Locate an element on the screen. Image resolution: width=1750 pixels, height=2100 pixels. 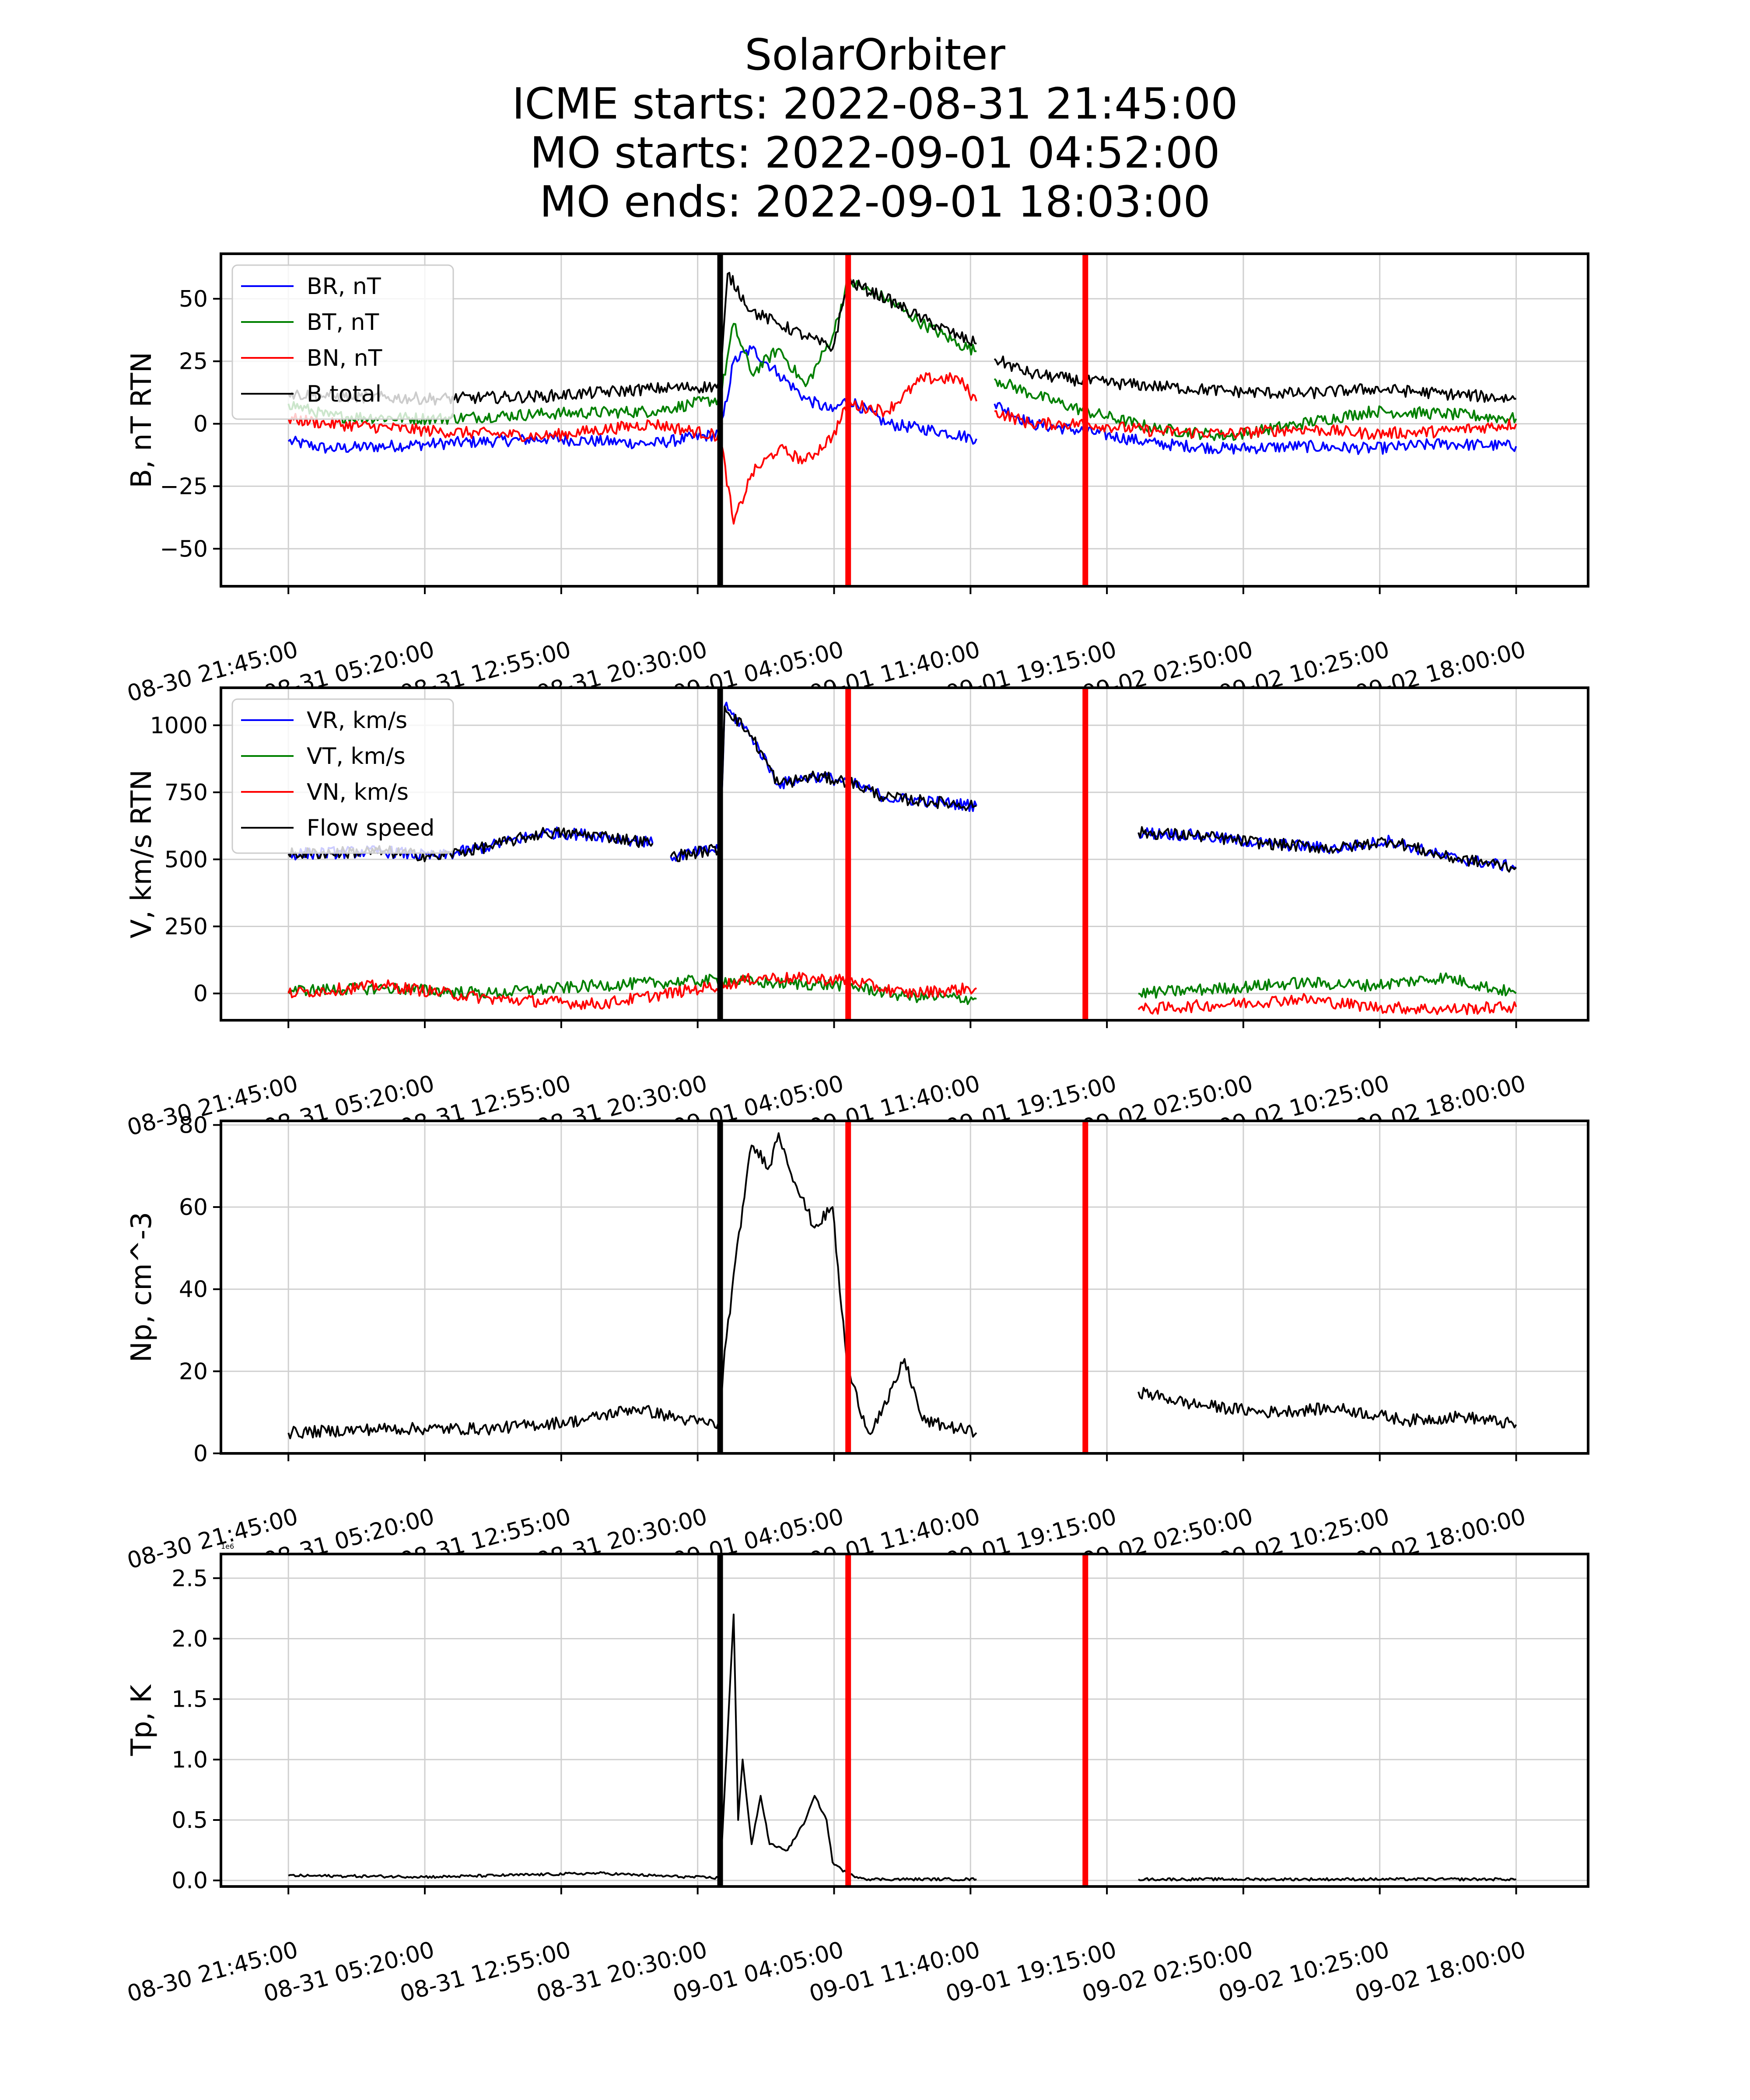
y-axis-label: Np, cm^-3 is located at coordinates (142, 1287).